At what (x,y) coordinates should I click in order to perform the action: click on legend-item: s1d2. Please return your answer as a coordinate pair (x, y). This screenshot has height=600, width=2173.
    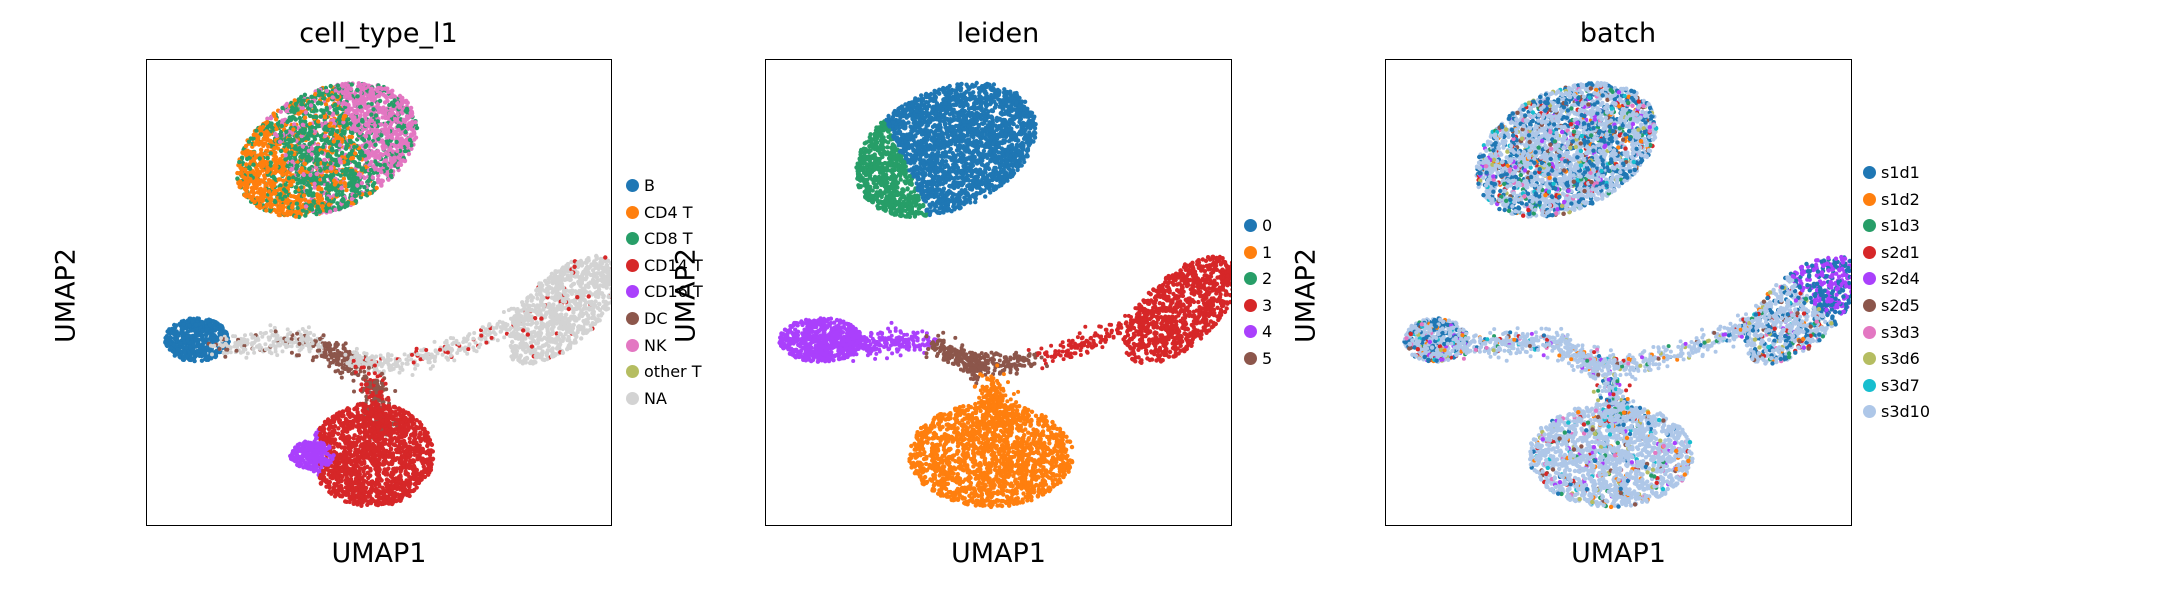
    Looking at the image, I should click on (1896, 200).